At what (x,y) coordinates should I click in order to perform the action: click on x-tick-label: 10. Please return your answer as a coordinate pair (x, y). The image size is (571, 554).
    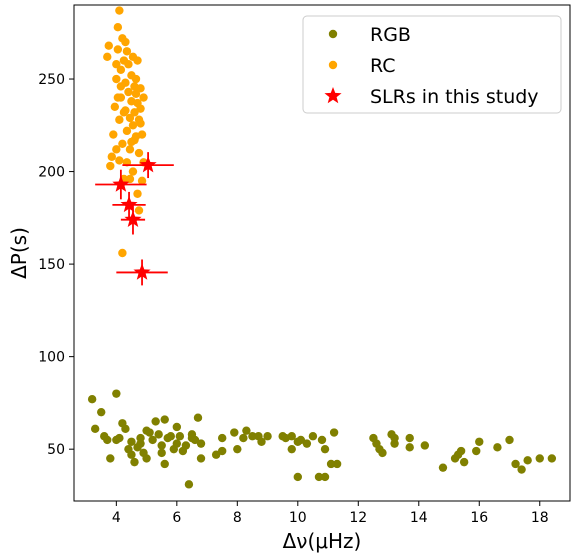
    Looking at the image, I should click on (298, 518).